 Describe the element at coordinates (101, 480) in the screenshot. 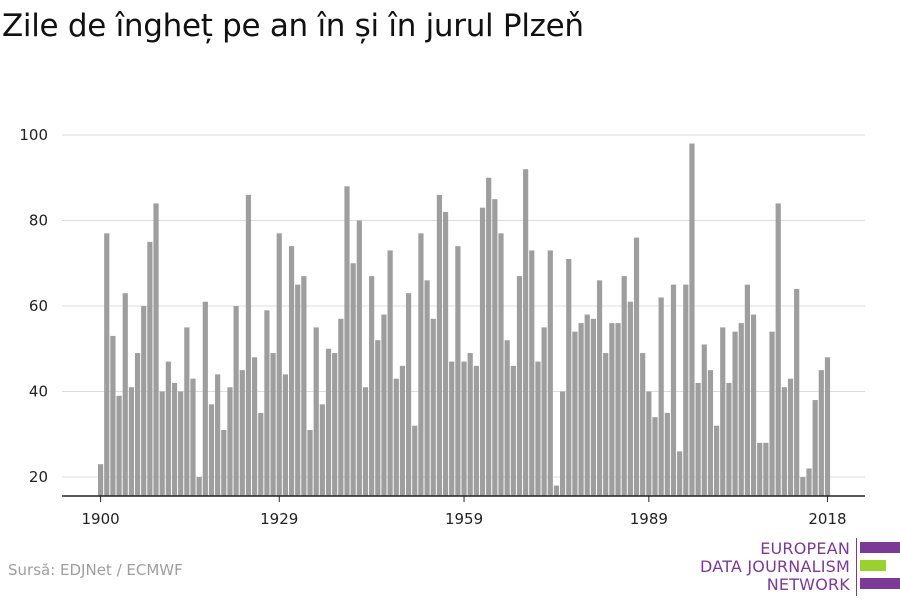

I see `bar-1900` at that location.